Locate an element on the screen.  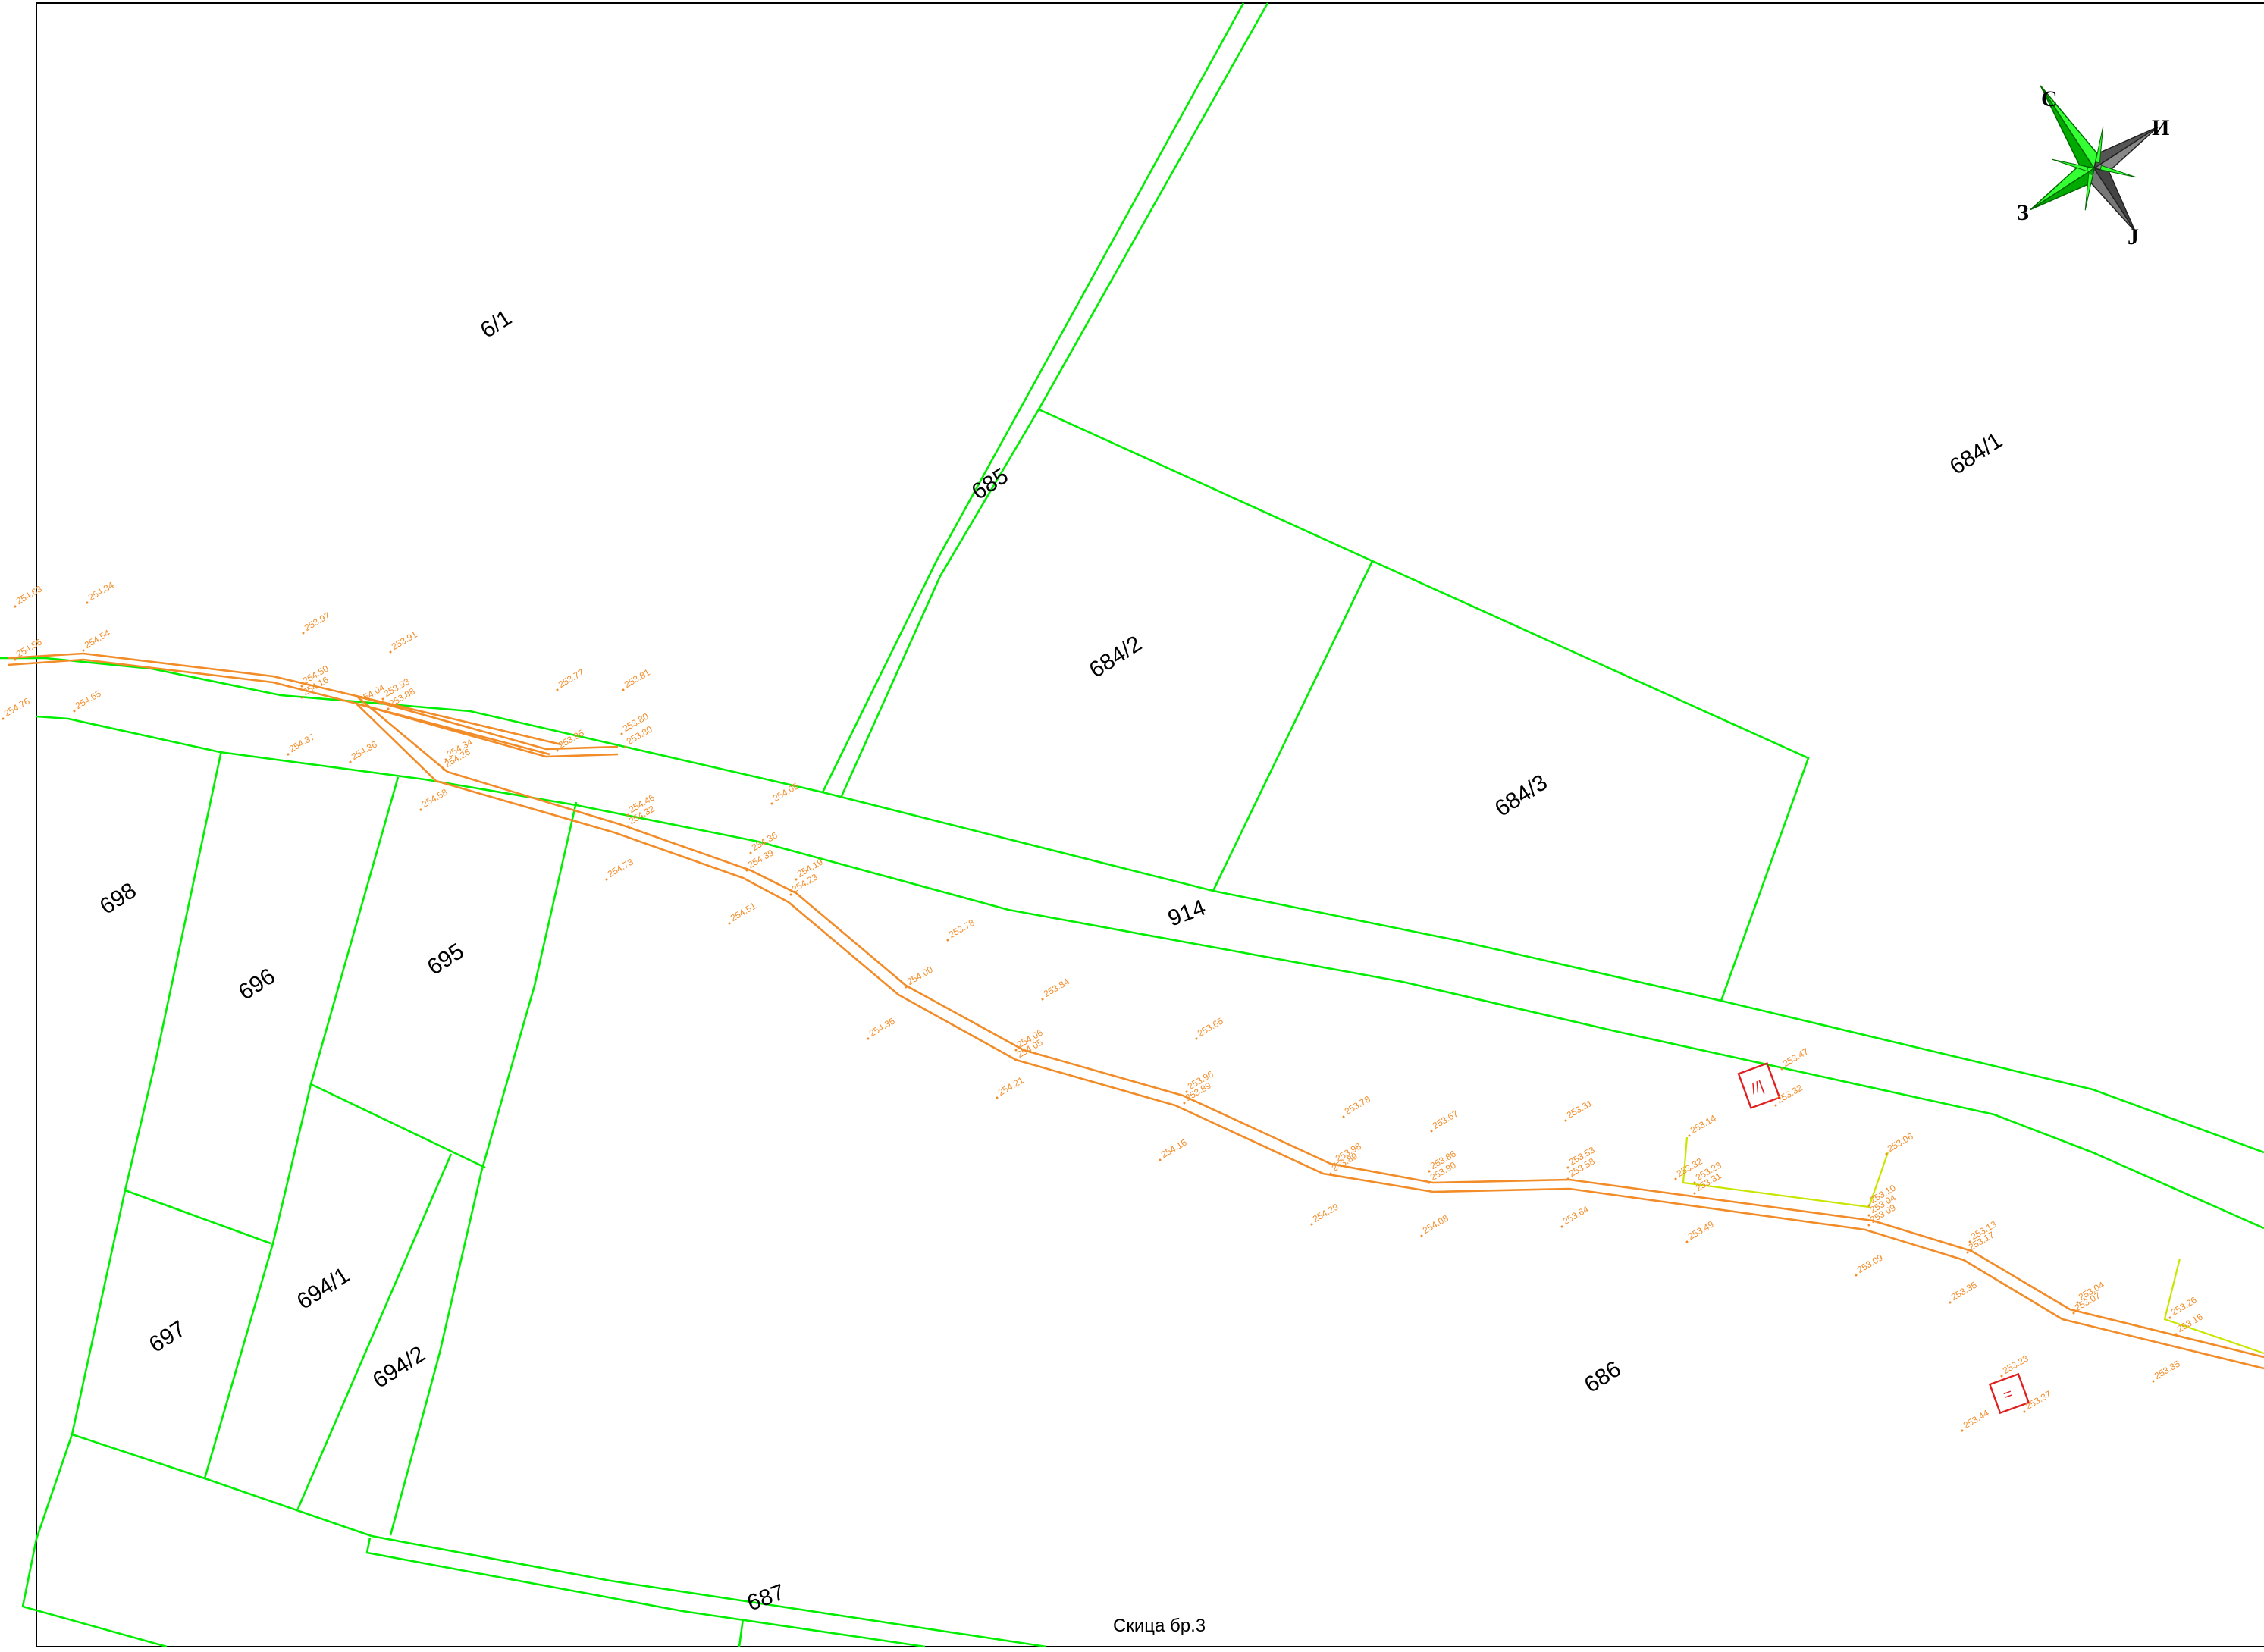
svg-text: 253.65 is located at coordinates (1210, 1027).